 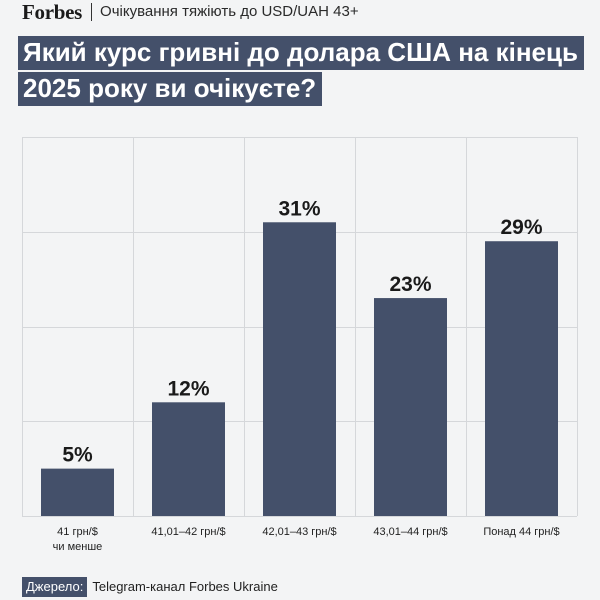 What do you see at coordinates (521, 532) in the screenshot?
I see `tick-label: Понад 44 грн/$` at bounding box center [521, 532].